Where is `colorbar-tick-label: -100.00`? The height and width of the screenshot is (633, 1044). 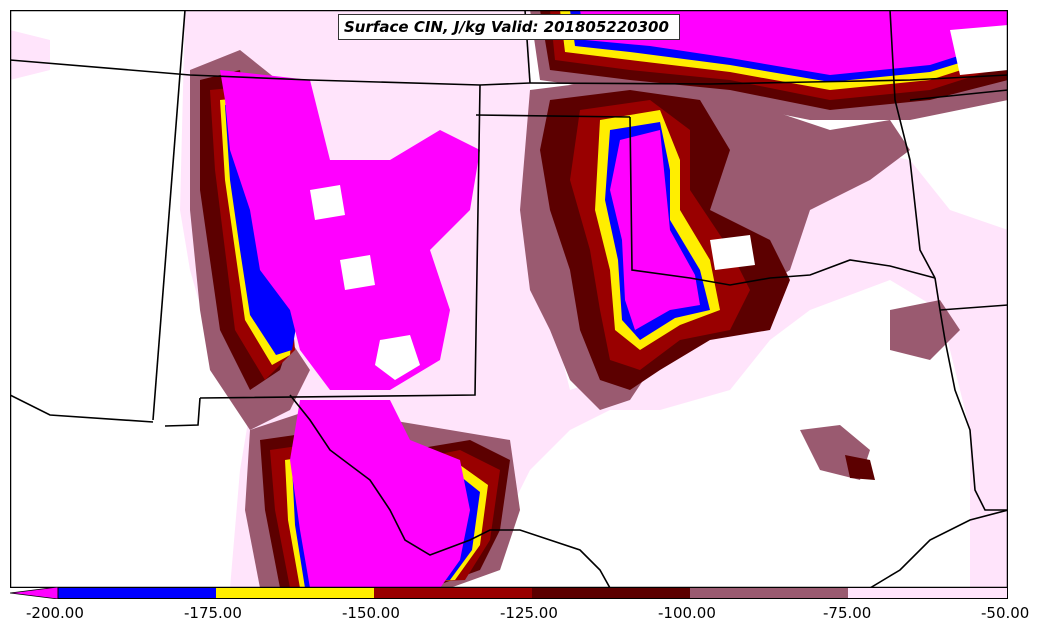
colorbar-tick-label: -100.00 is located at coordinates (687, 613).